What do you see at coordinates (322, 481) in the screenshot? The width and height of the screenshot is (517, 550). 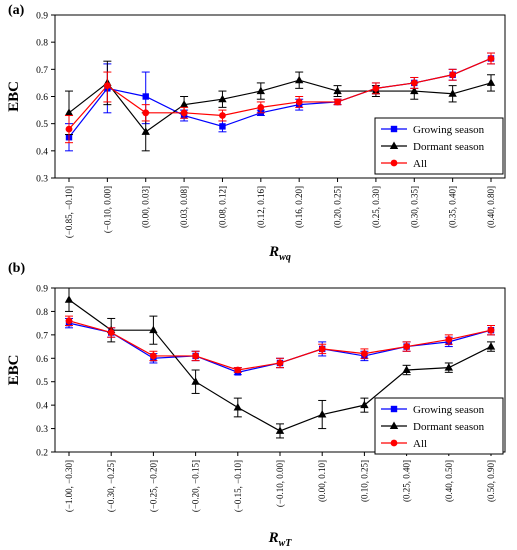 I see `x-category-label: (0.00, 0.10]` at bounding box center [322, 481].